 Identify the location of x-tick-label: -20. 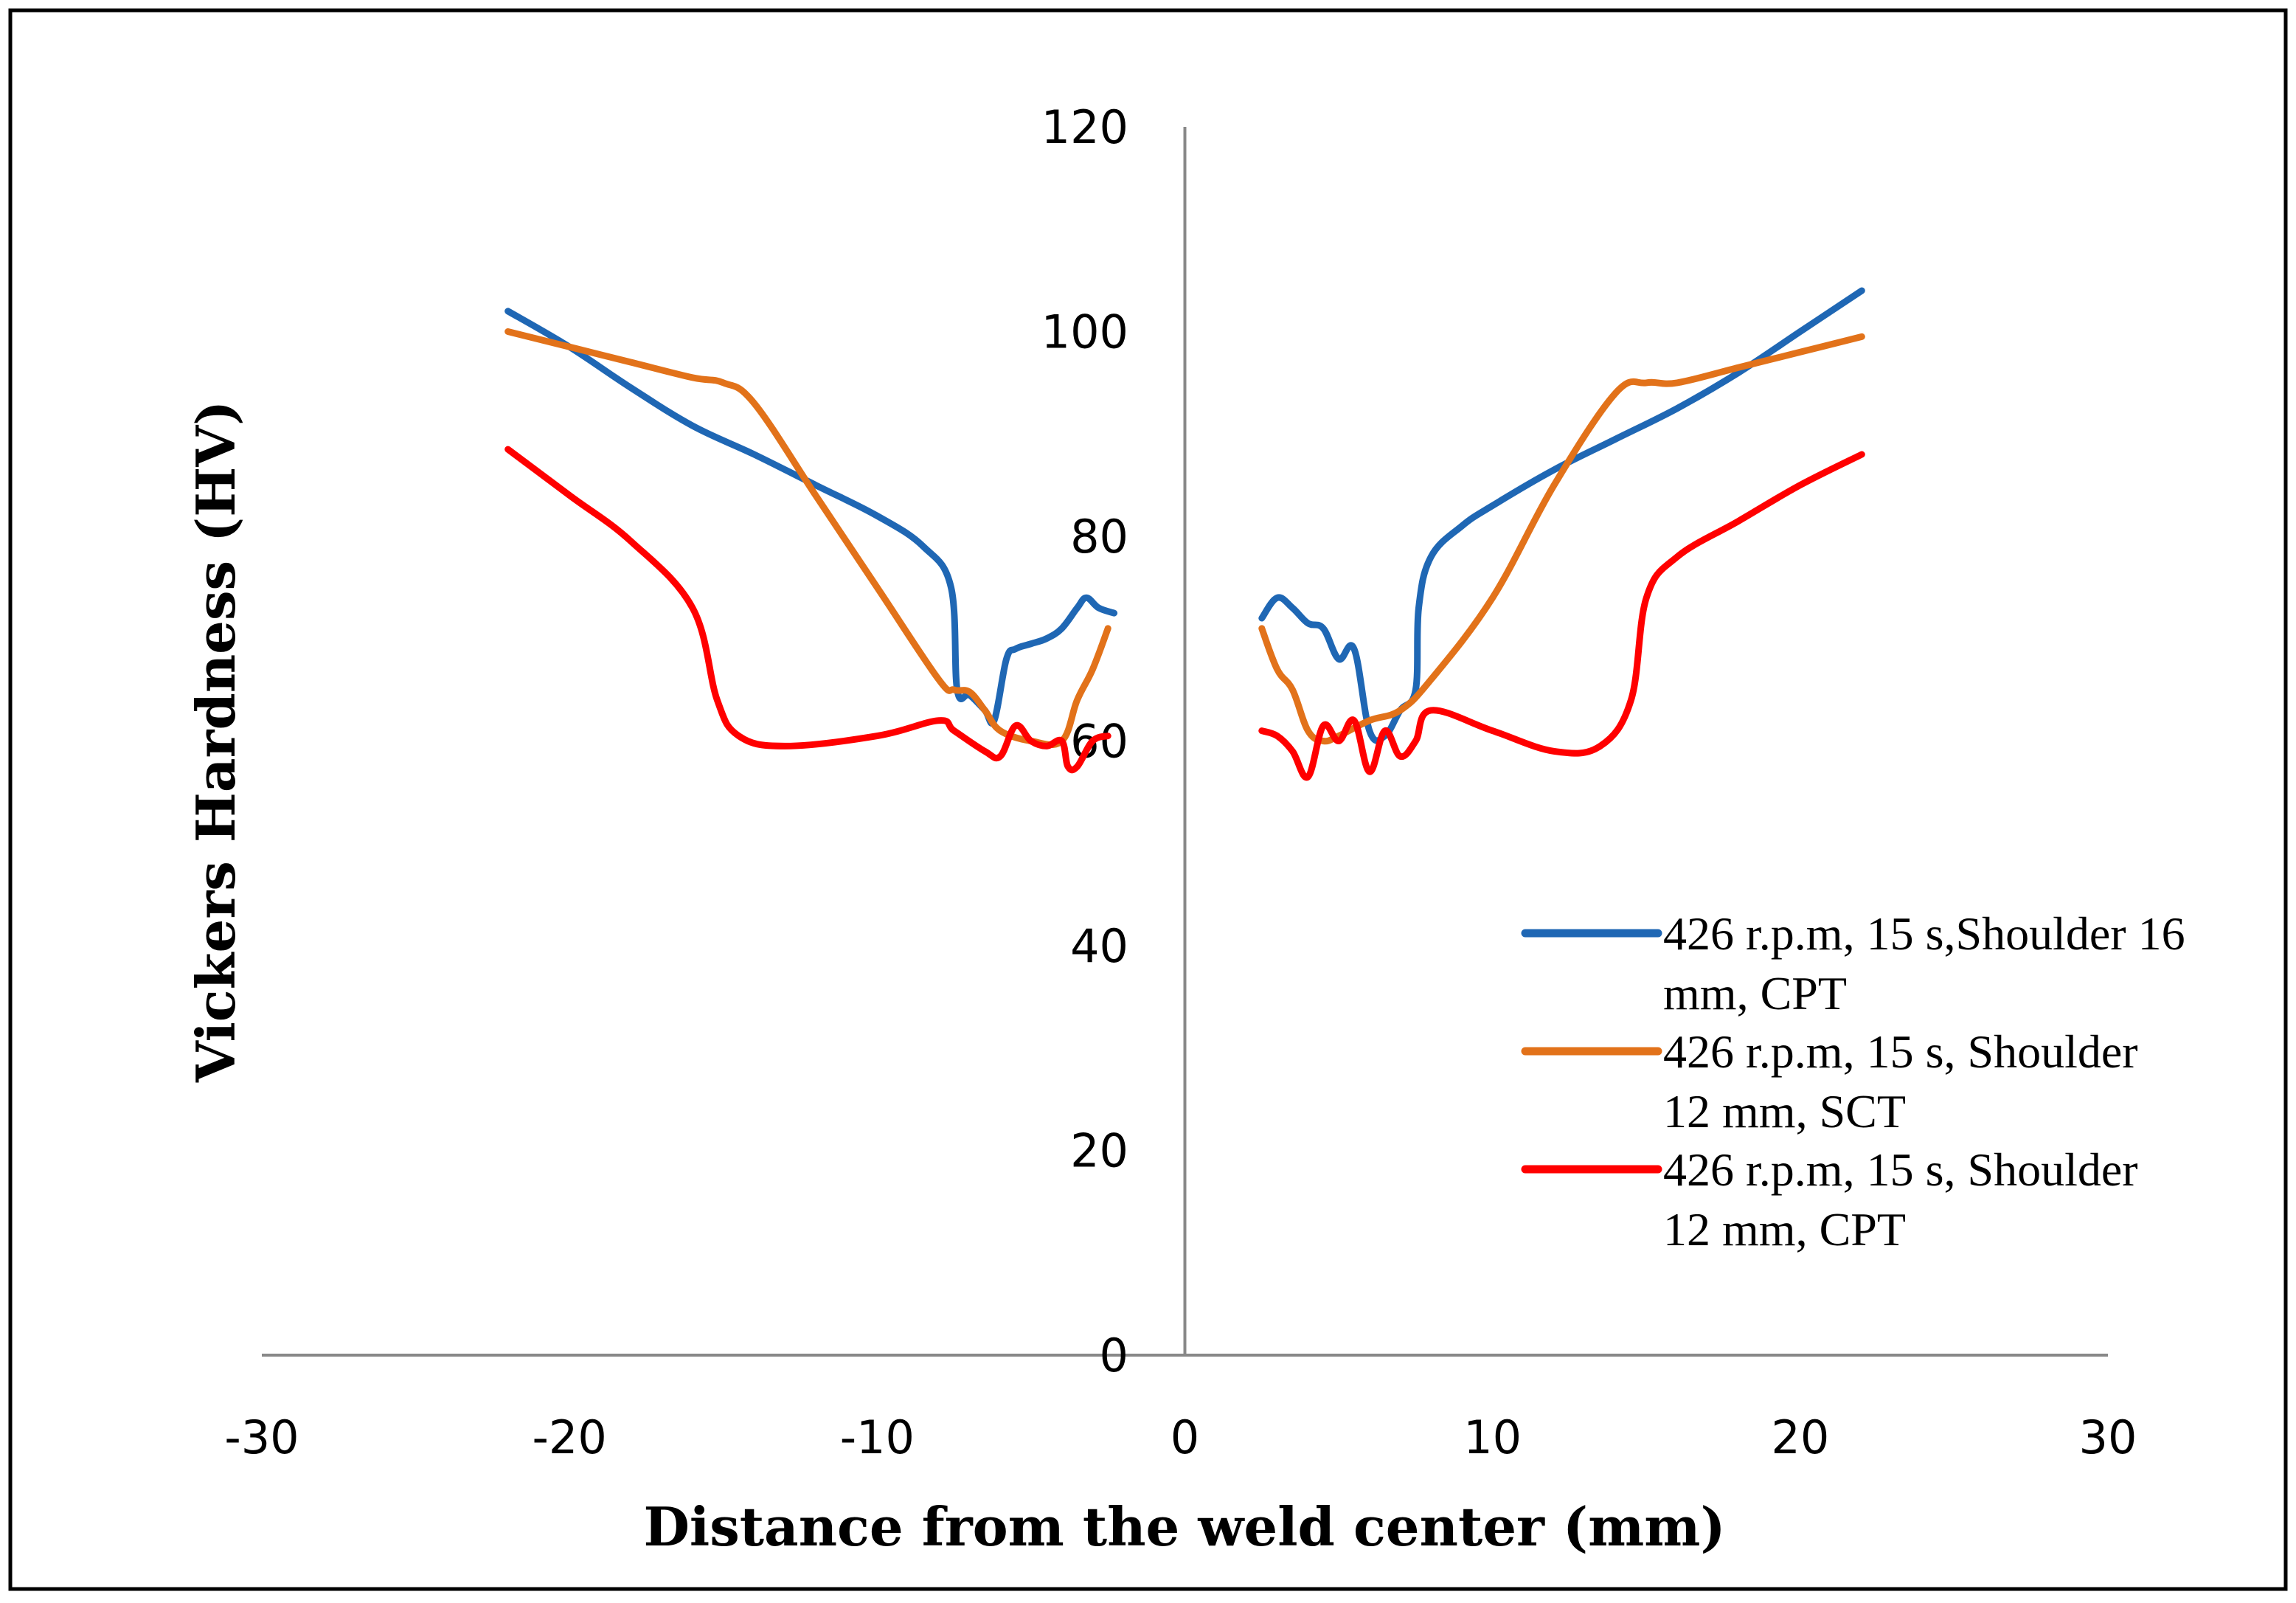
(570, 1437).